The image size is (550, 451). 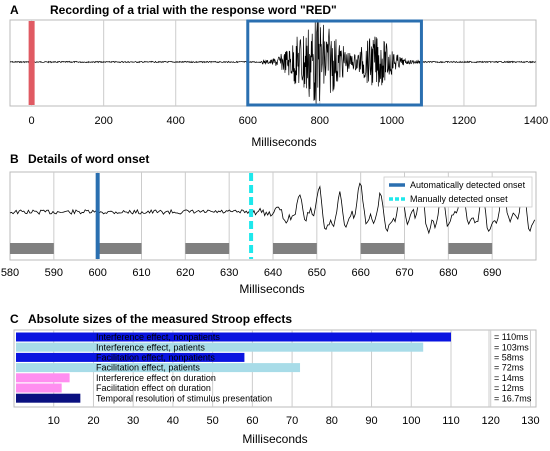 What do you see at coordinates (213, 421) in the screenshot?
I see `tick-label: 50` at bounding box center [213, 421].